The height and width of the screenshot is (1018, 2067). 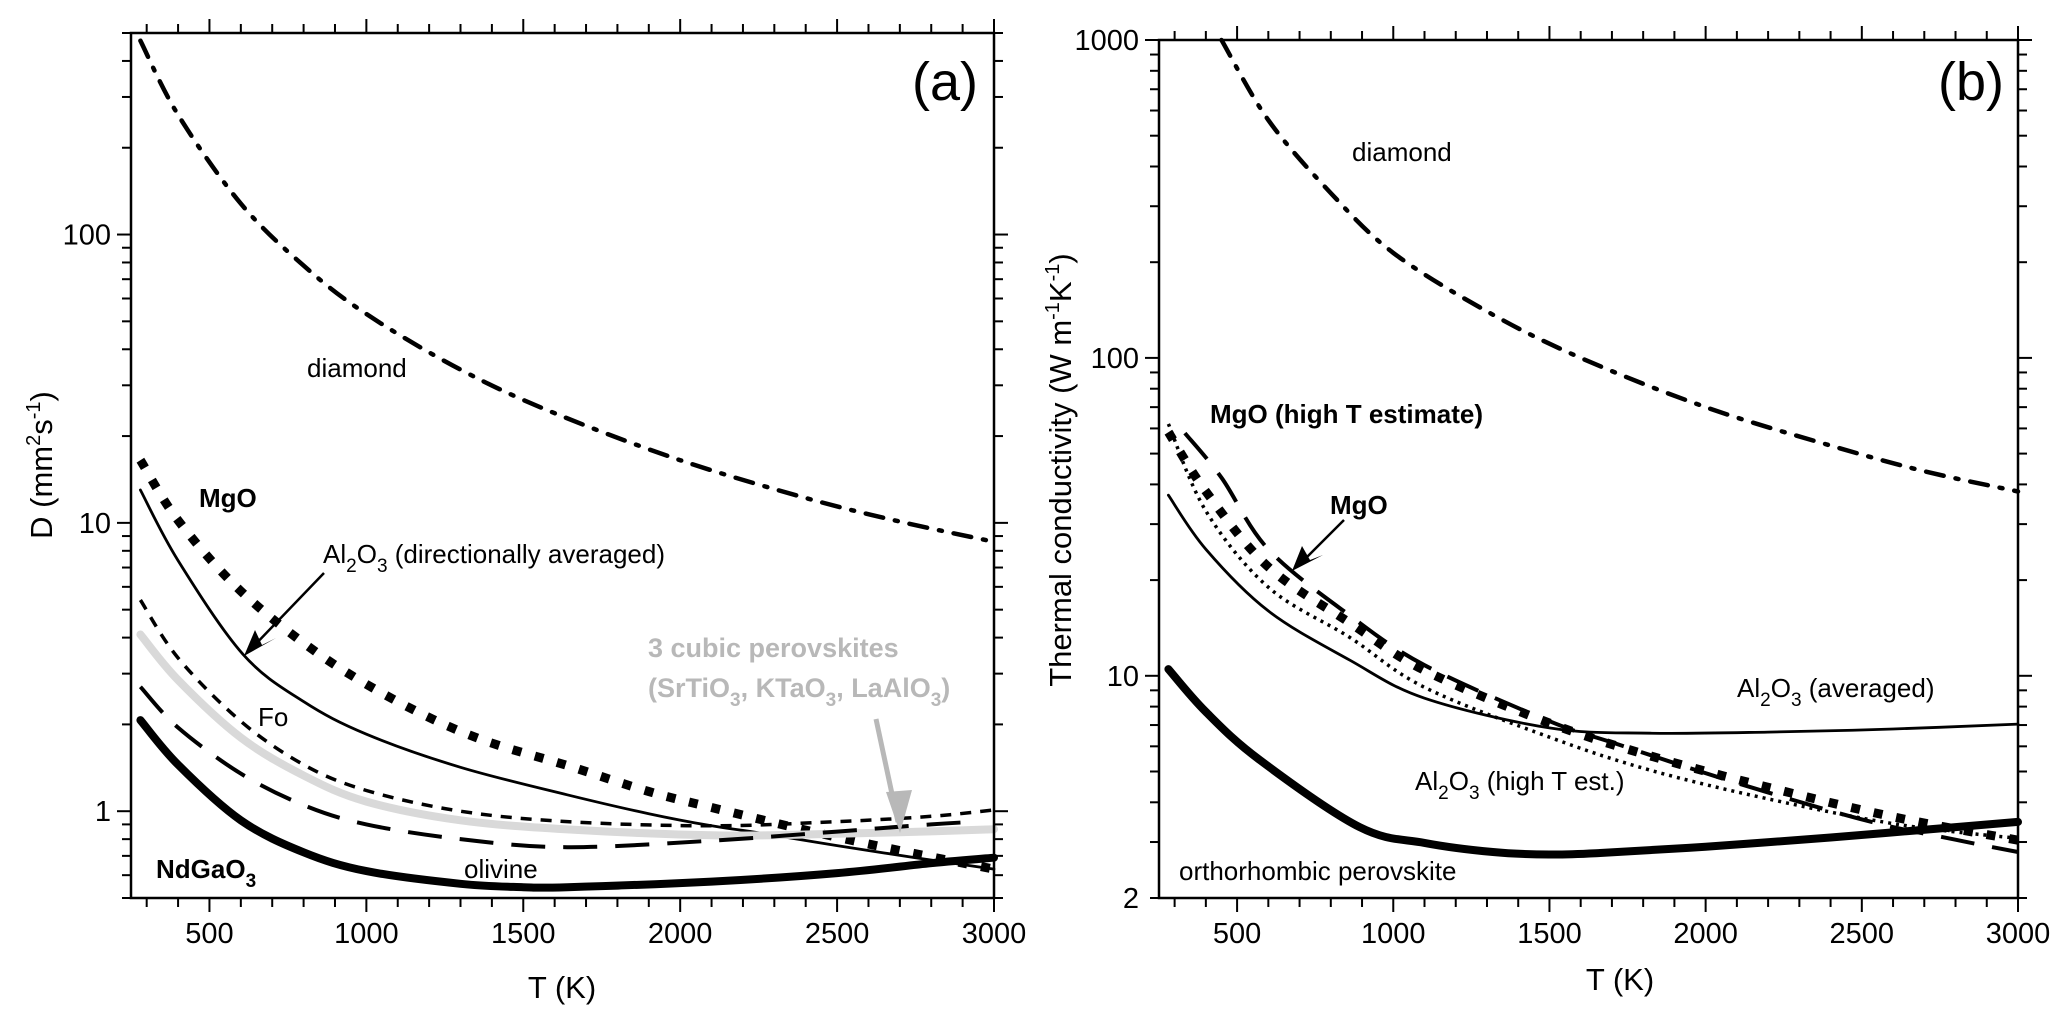 I want to click on panel-a-xtick-label: 1500, so click(x=523, y=934).